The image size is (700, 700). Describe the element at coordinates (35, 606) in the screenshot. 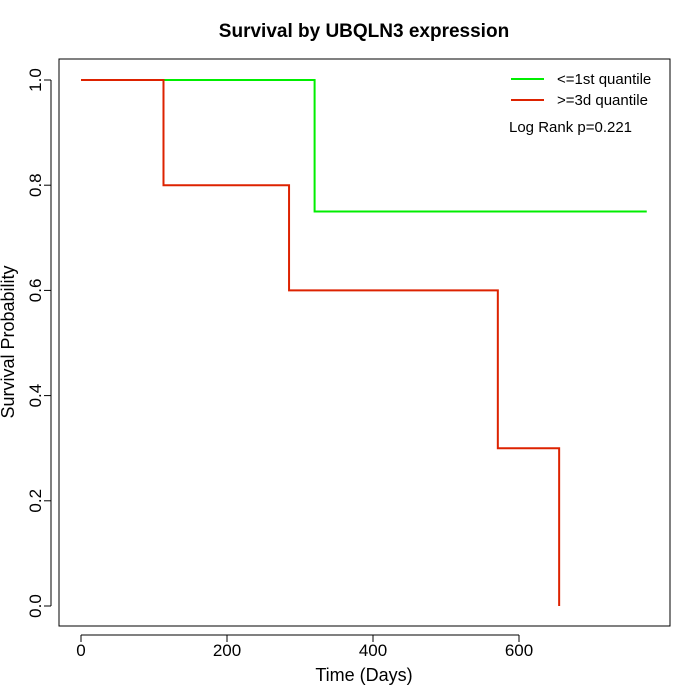

I see `y-tick-label: 0.0` at that location.